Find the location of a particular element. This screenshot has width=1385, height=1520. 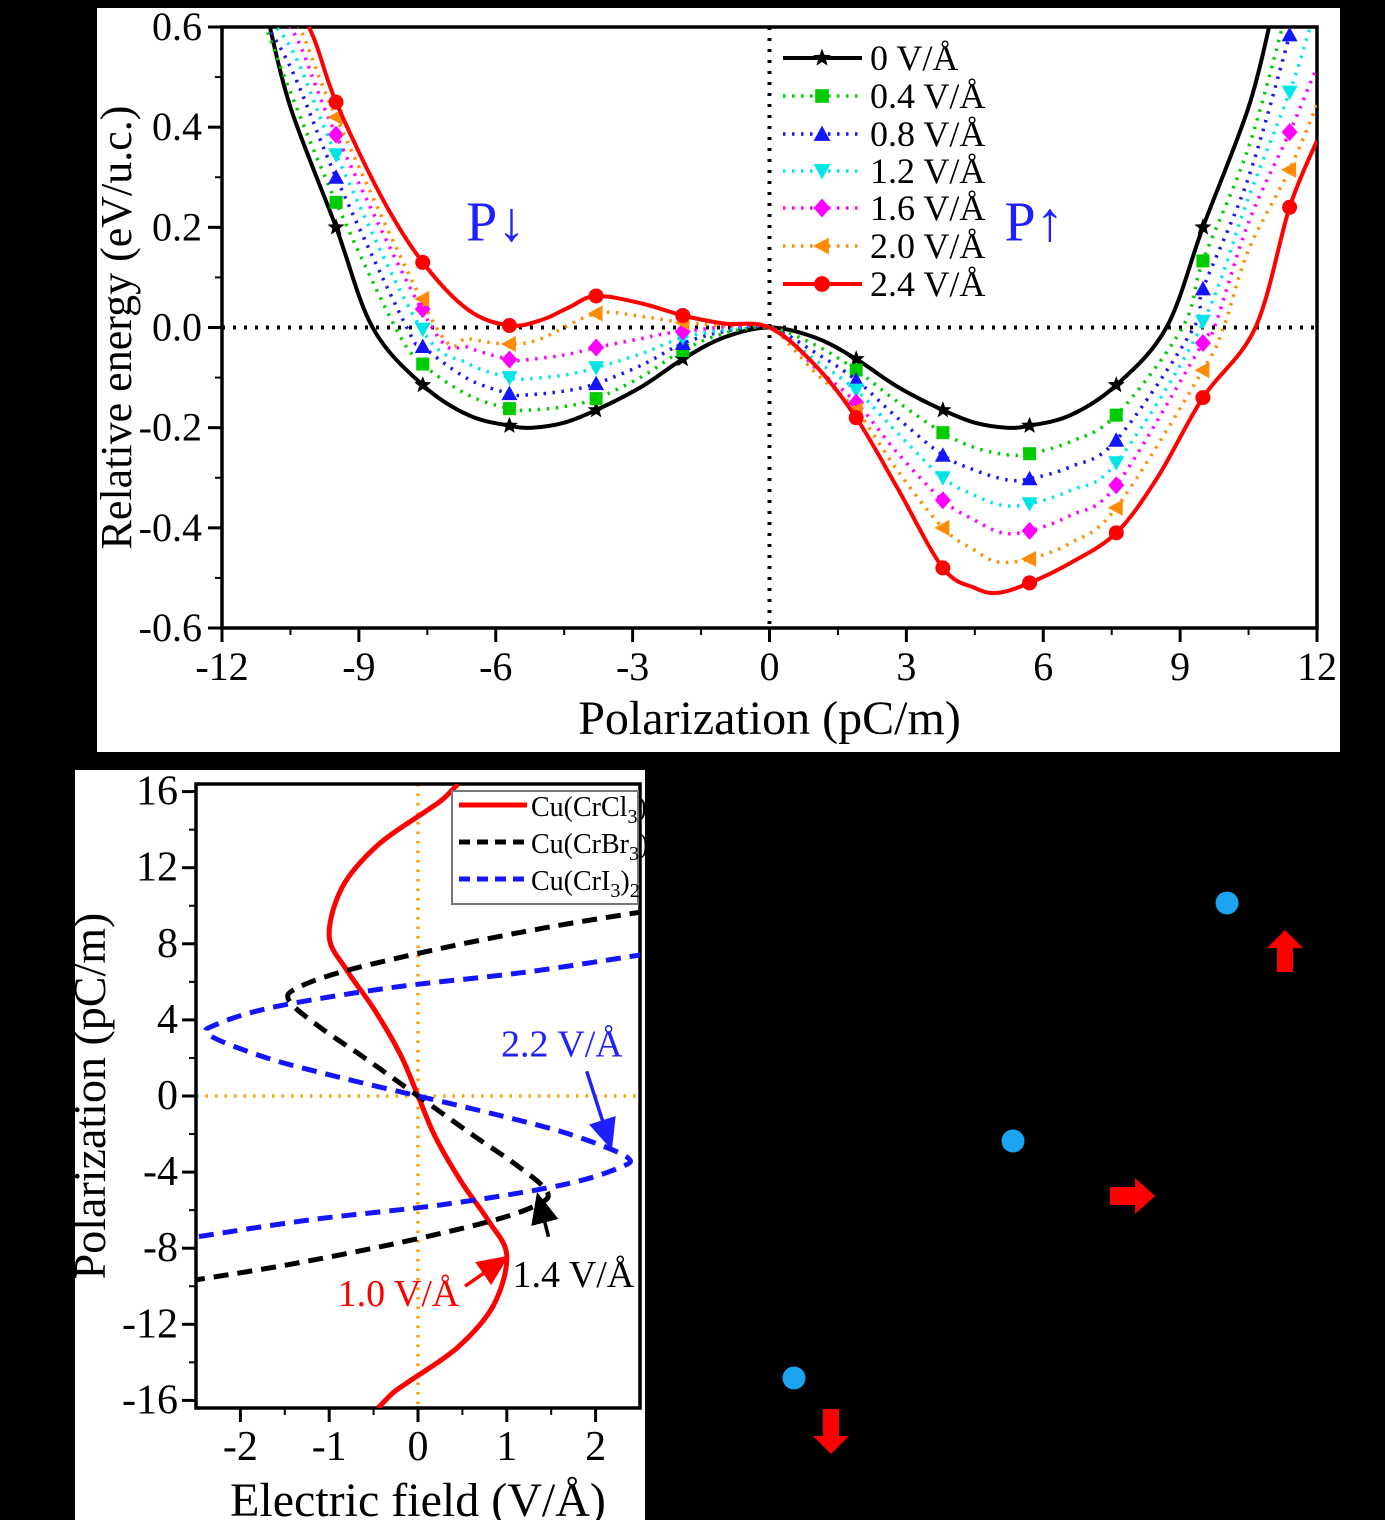

annotation-label: 1.4 V/Å is located at coordinates (574, 1275).